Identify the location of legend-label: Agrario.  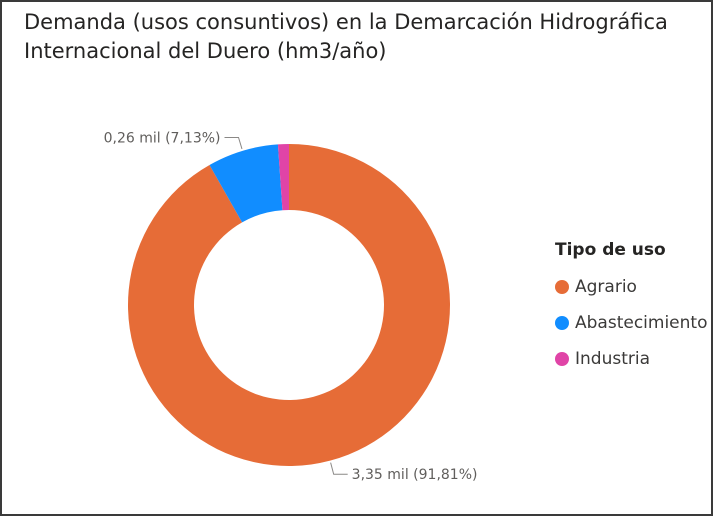
(606, 287).